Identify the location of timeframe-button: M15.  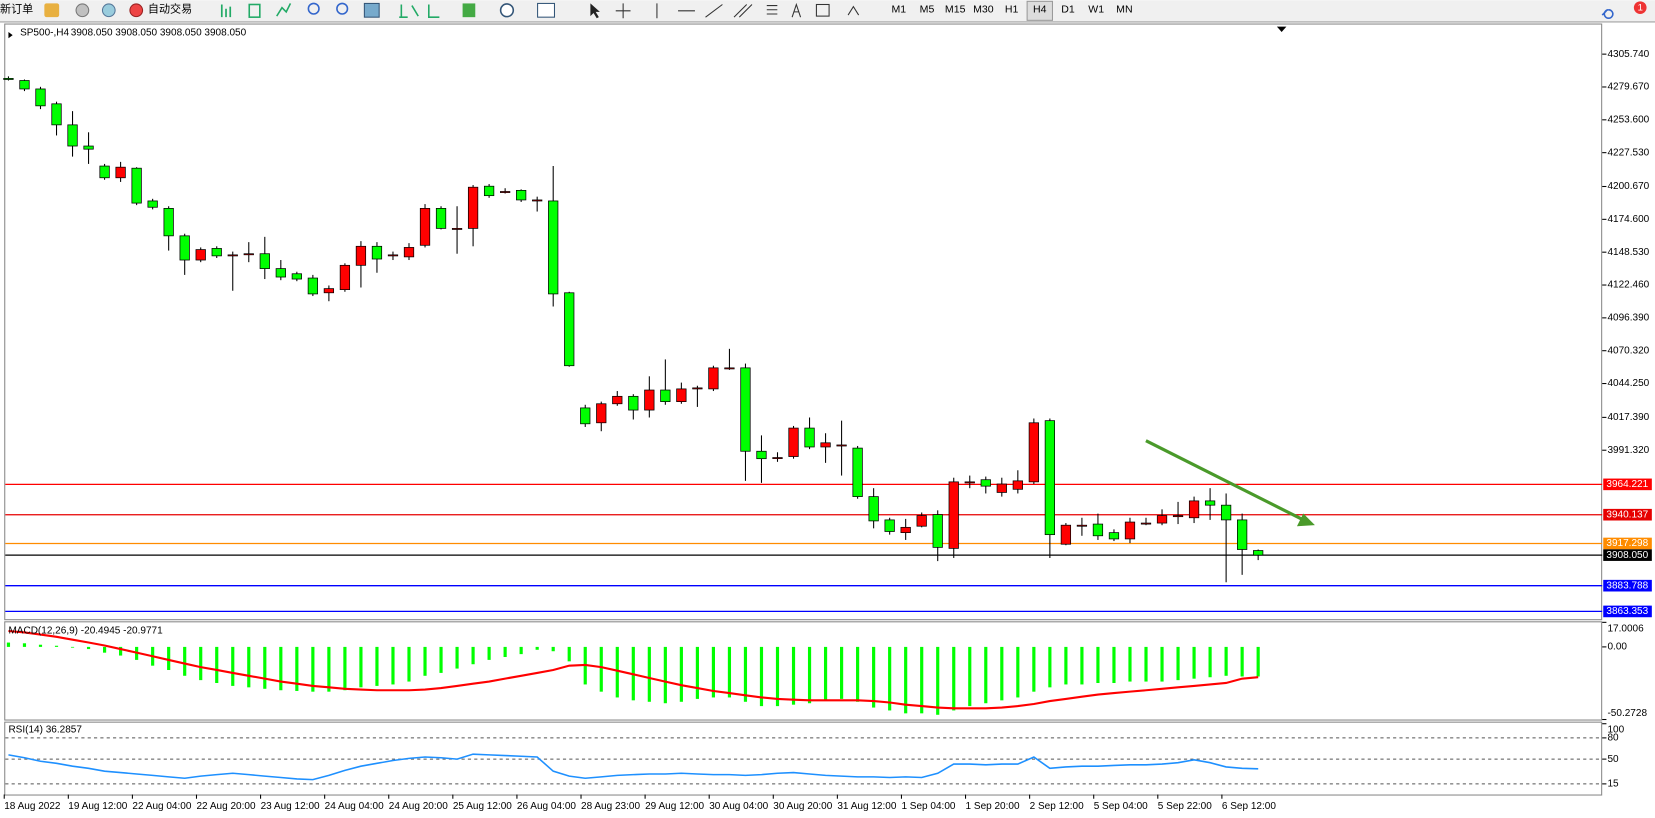
(955, 10).